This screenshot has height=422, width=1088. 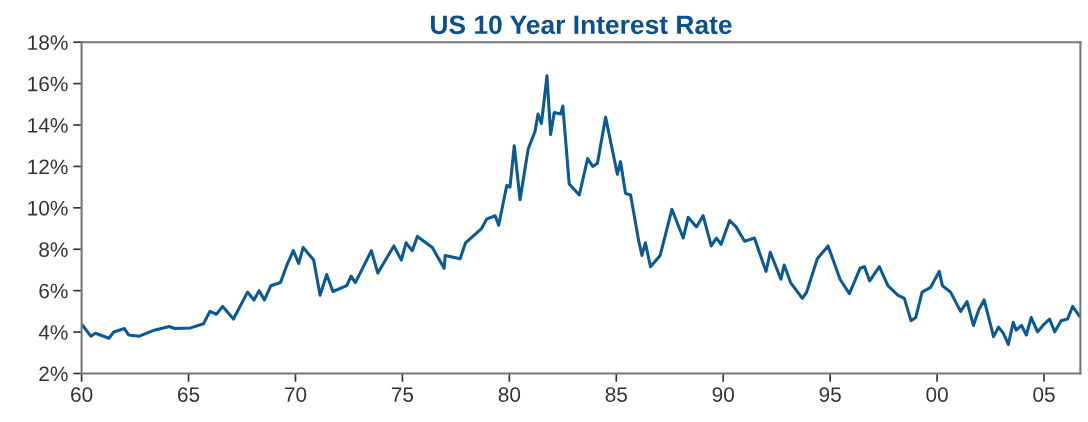 I want to click on x-tick-label: 85, so click(x=616, y=394).